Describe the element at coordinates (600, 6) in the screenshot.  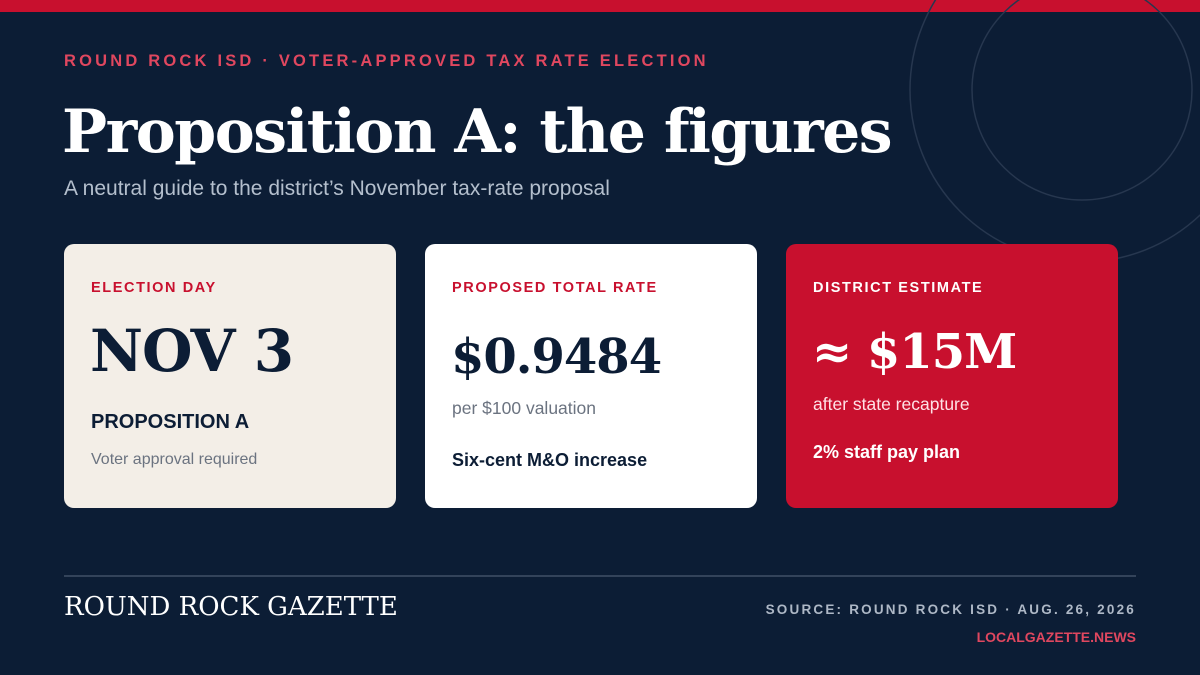
I see `top-accent-bar` at that location.